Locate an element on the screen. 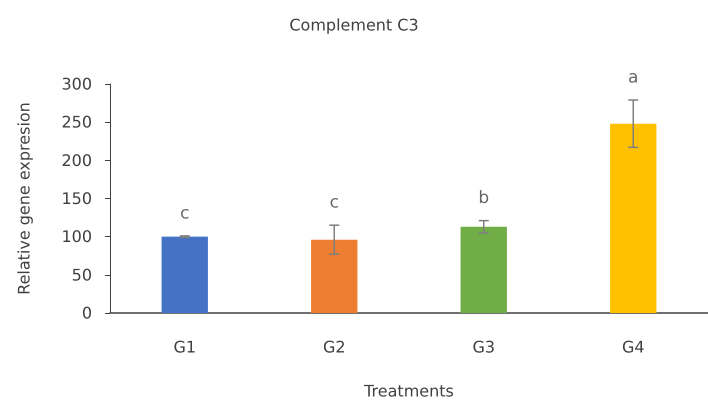 This screenshot has height=413, width=708. x-tick-label: G2 is located at coordinates (334, 347).